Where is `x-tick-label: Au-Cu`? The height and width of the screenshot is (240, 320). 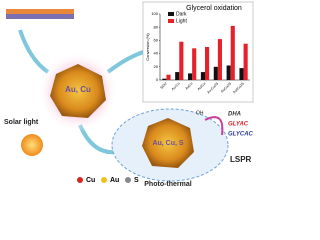 x-tick-label: Au-Cu is located at coordinates (176, 86).